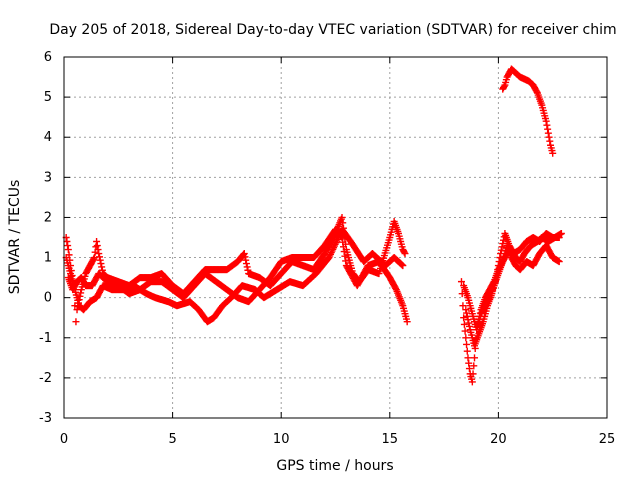 This screenshot has height=480, width=640. I want to click on series-track-g, so click(528, 111).